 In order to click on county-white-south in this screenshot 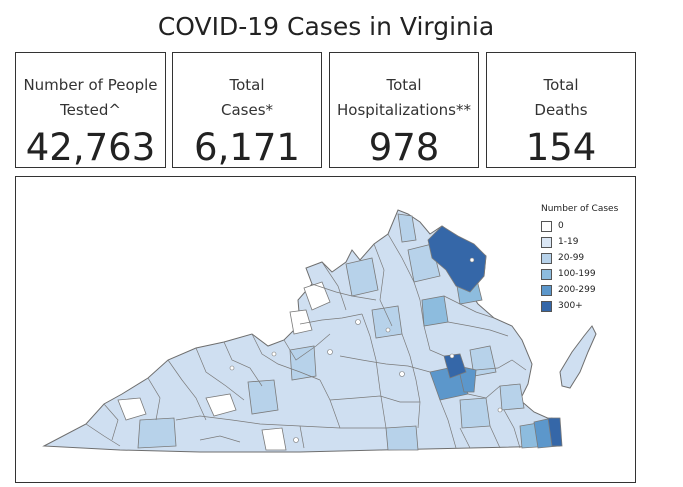, I will do `click(221, 405)`.